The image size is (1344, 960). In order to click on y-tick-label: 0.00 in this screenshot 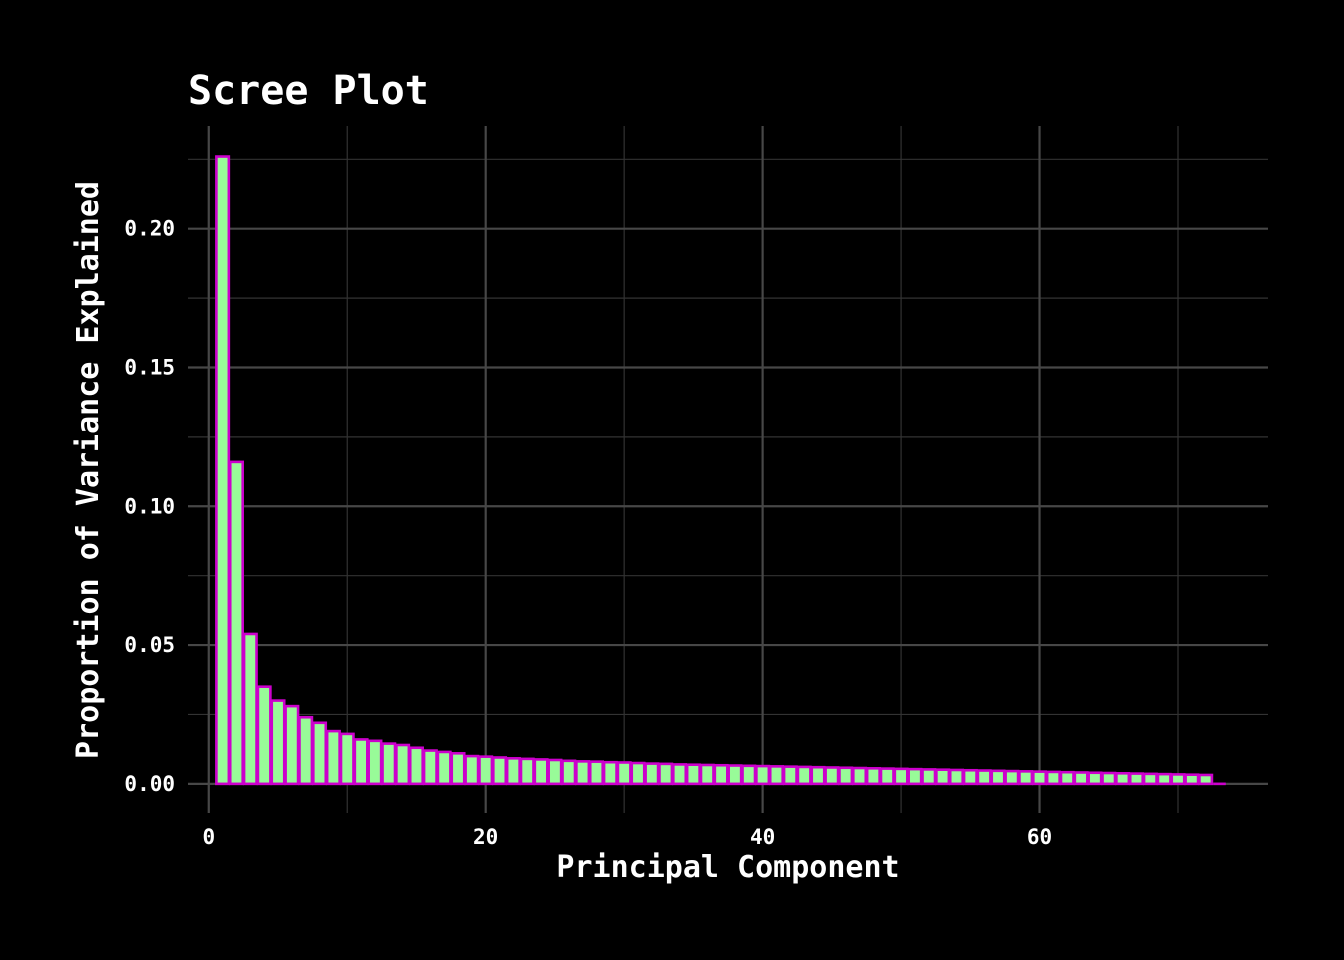, I will do `click(149, 784)`.